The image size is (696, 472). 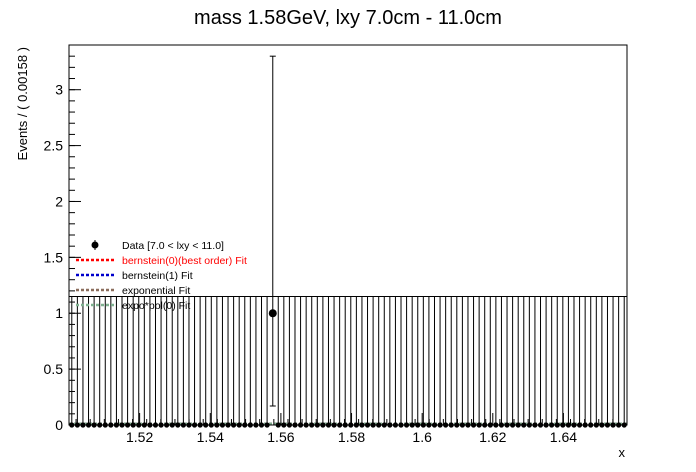 I want to click on legend-entry: expo*pol(0) Fit, so click(x=156, y=306).